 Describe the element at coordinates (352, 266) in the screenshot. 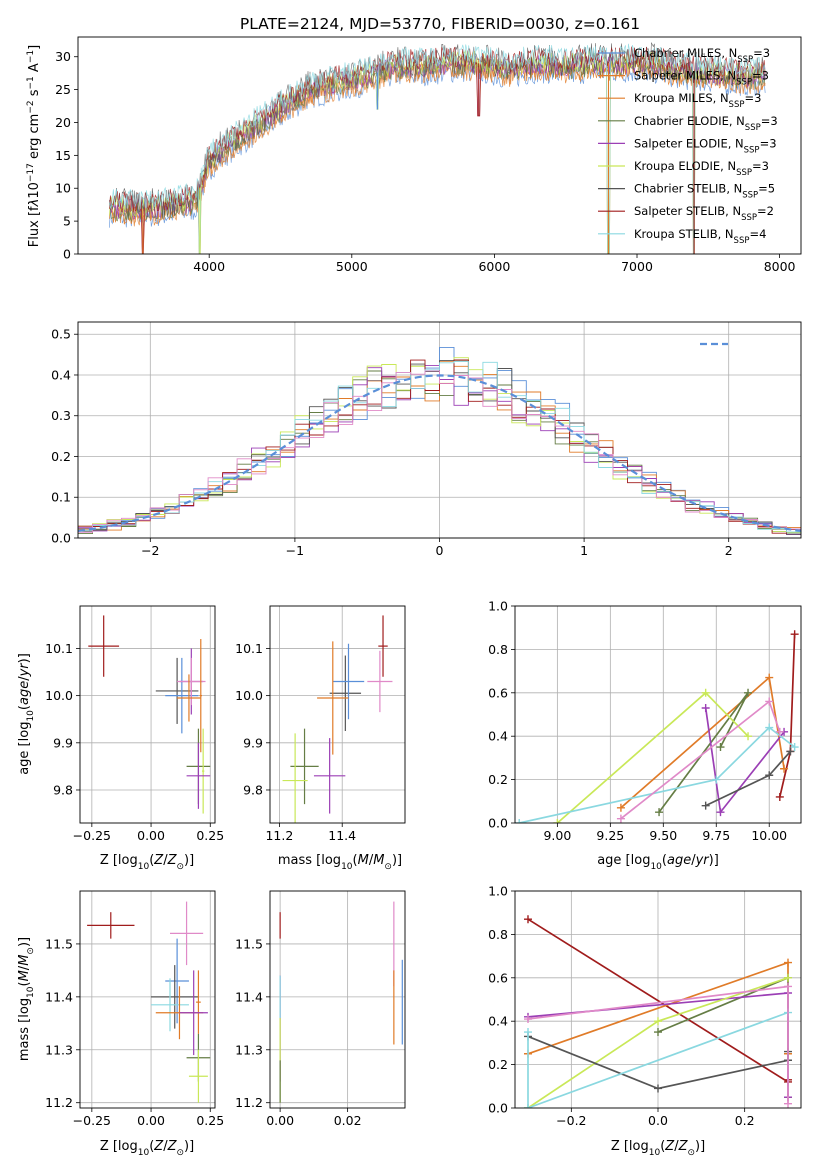

I see `x-tick-label: 5000` at that location.